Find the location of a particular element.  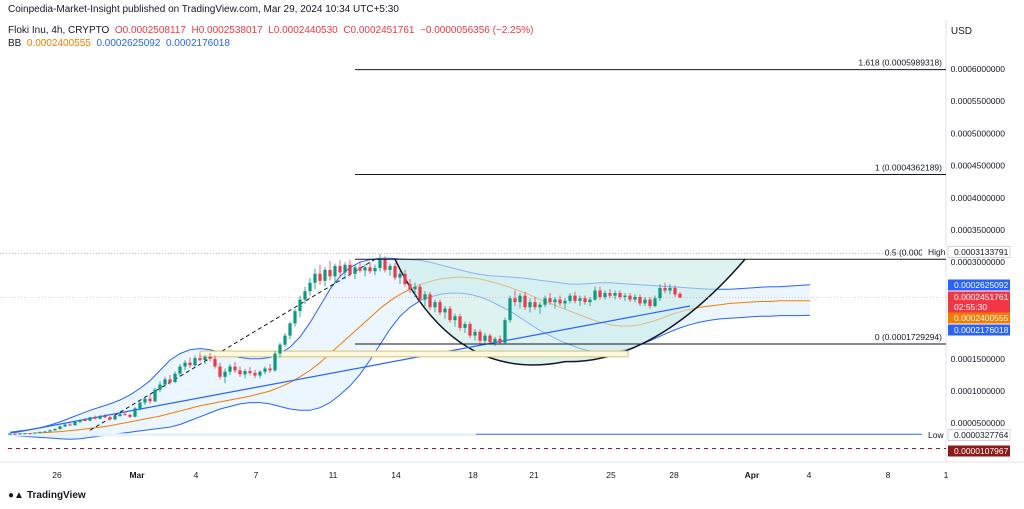

price-tag-value: 0.0002400555 is located at coordinates (981, 318).